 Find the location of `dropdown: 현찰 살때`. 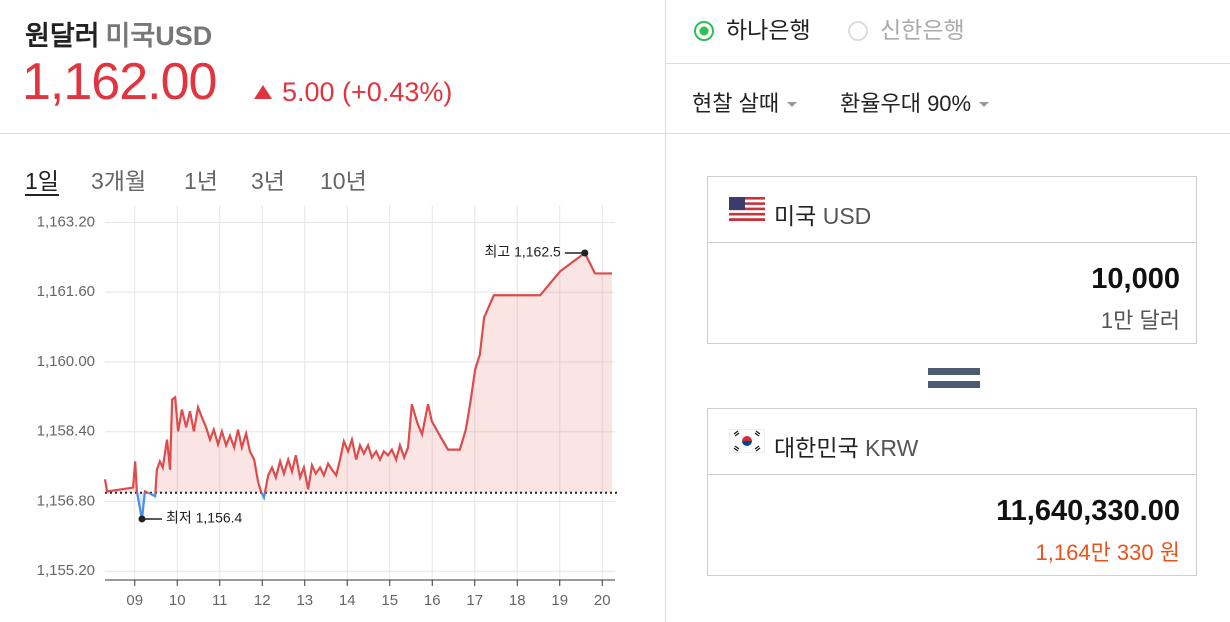

dropdown: 현찰 살때 is located at coordinates (745, 102).